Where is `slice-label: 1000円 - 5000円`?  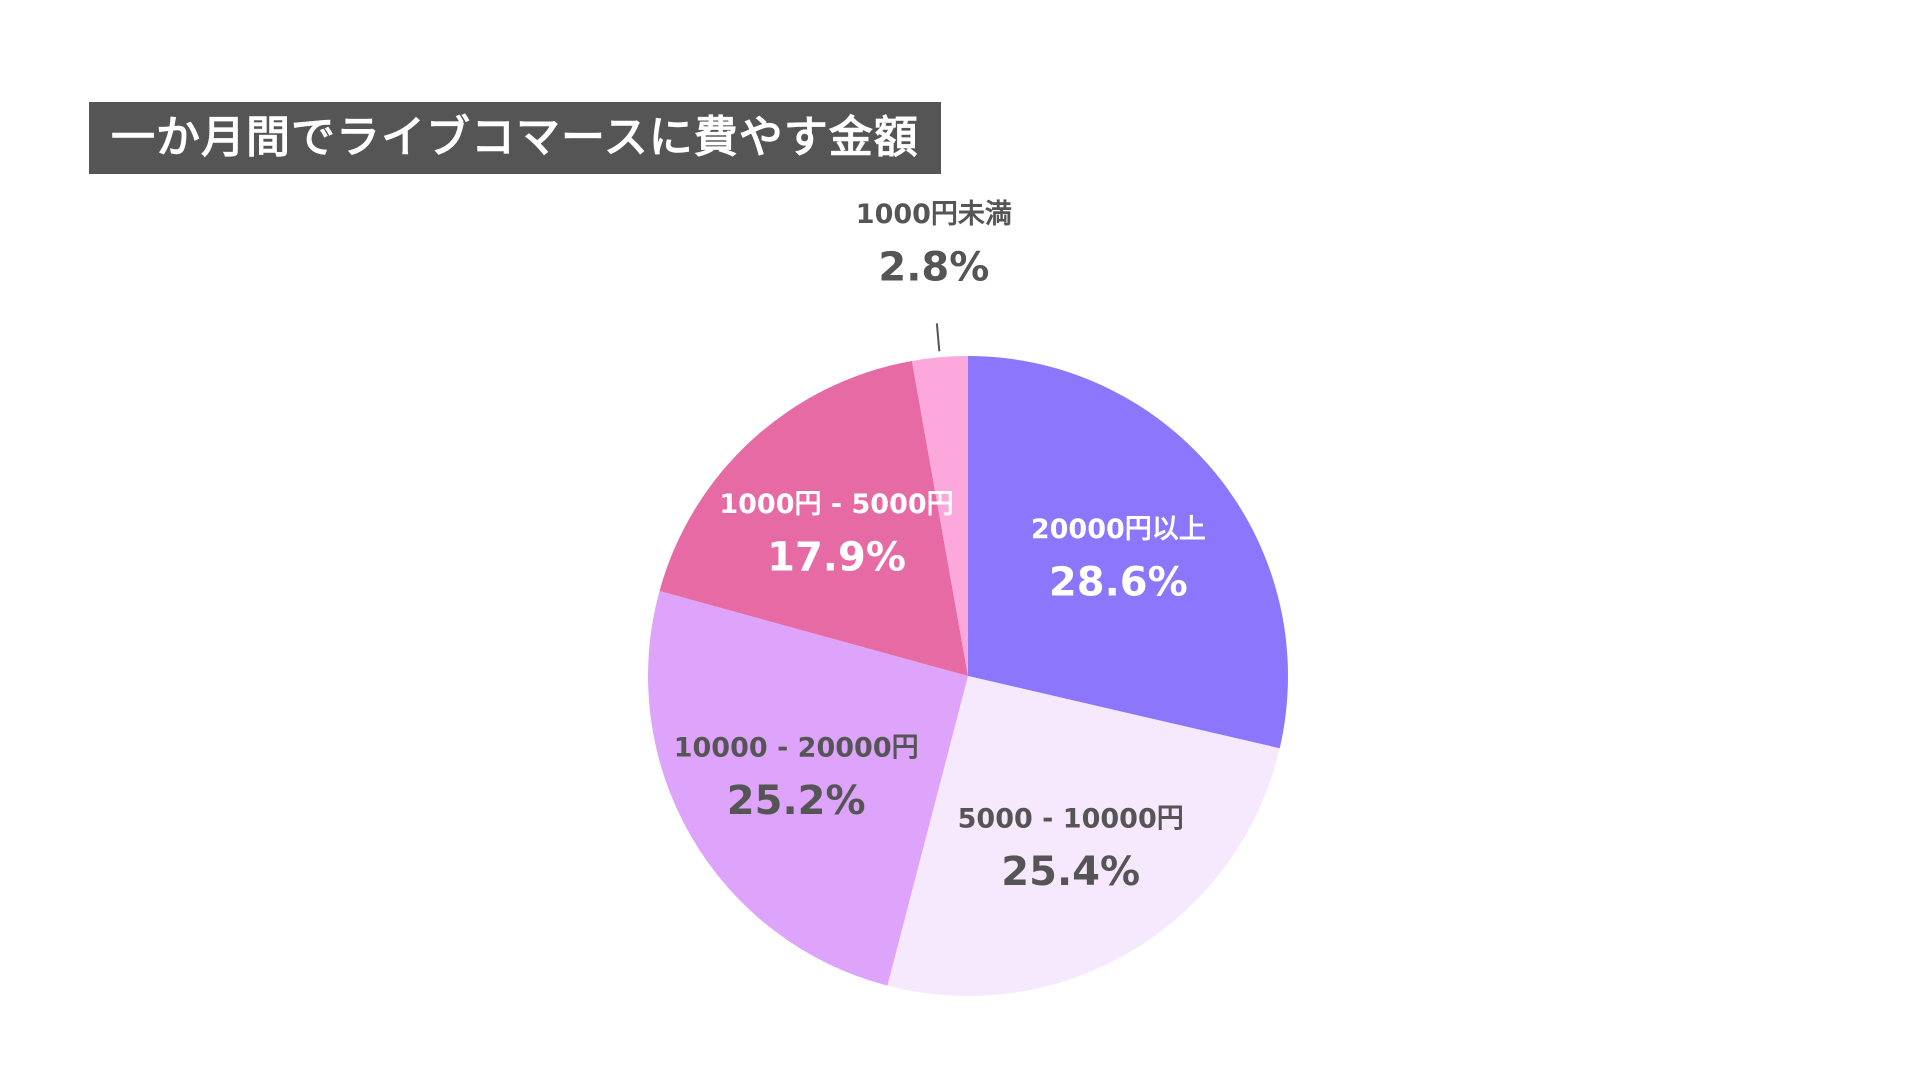
slice-label: 1000円 - 5000円 is located at coordinates (836, 504).